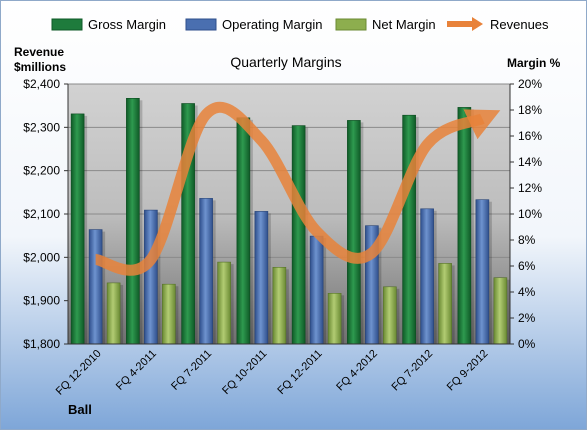 This screenshot has width=587, height=430. I want to click on legend-swatch-gross-margin, so click(67, 24).